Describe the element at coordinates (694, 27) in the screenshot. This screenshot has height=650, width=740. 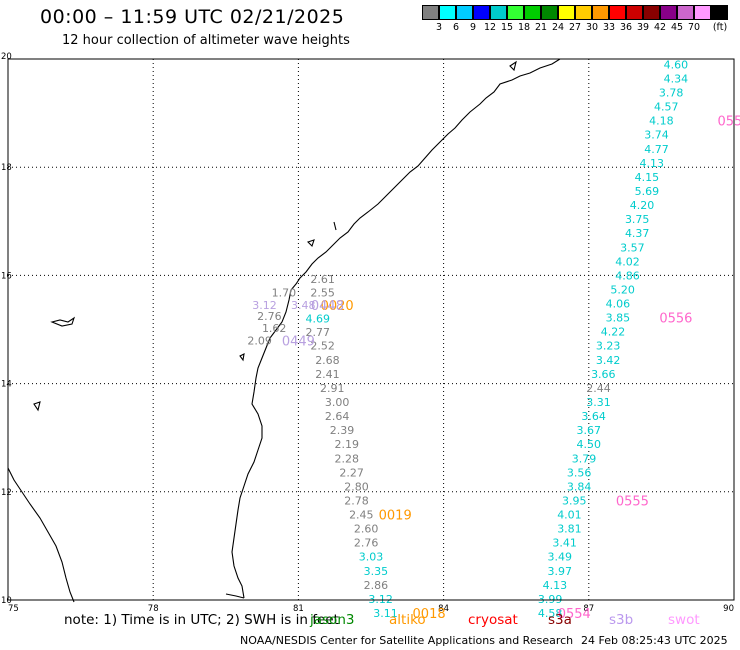
I see `legend-label: 70` at that location.